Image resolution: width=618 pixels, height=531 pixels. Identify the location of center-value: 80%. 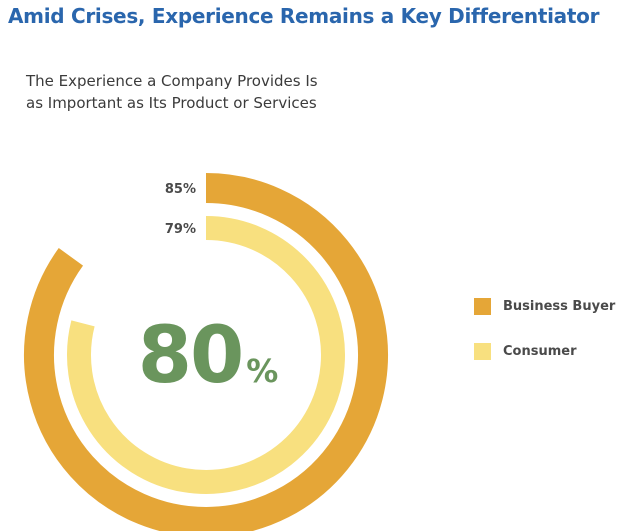
(208, 356).